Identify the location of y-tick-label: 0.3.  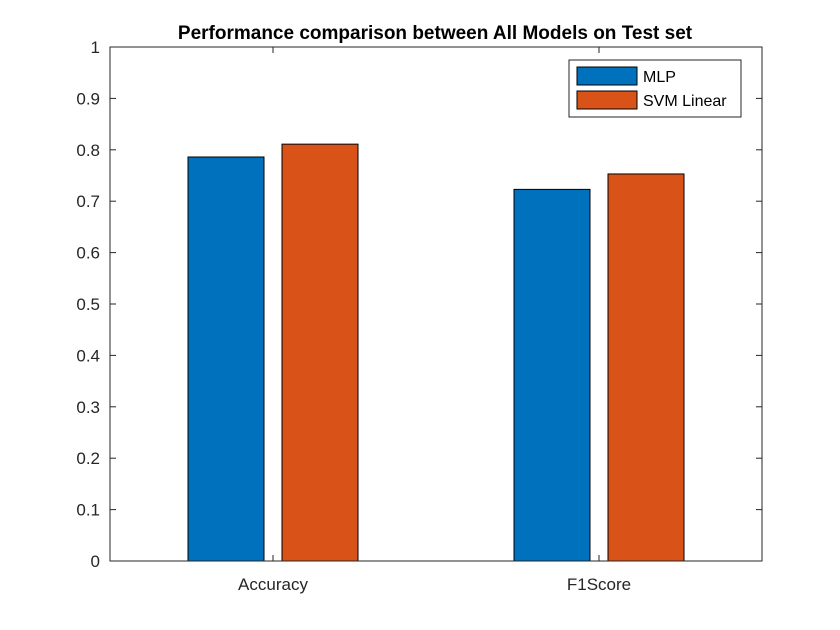
(88, 407).